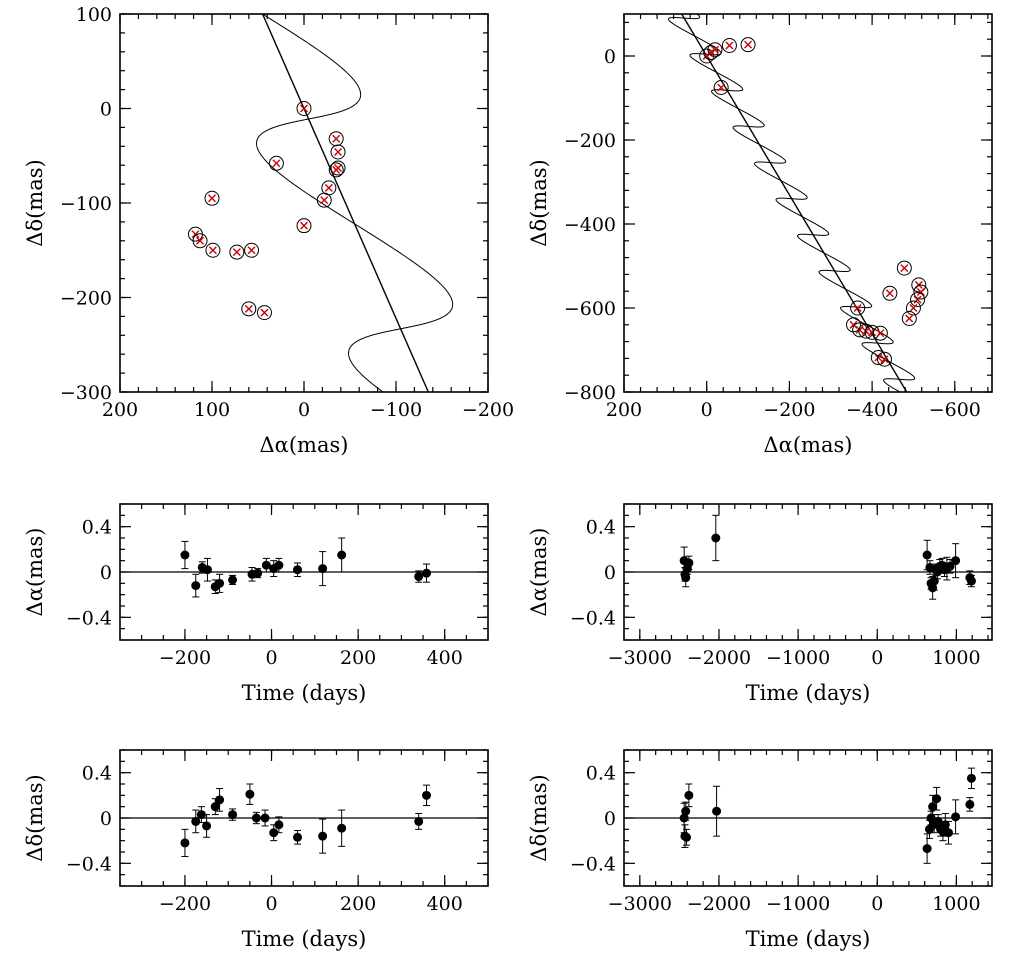  What do you see at coordinates (956, 658) in the screenshot?
I see `x-tick-label: 1000` at bounding box center [956, 658].